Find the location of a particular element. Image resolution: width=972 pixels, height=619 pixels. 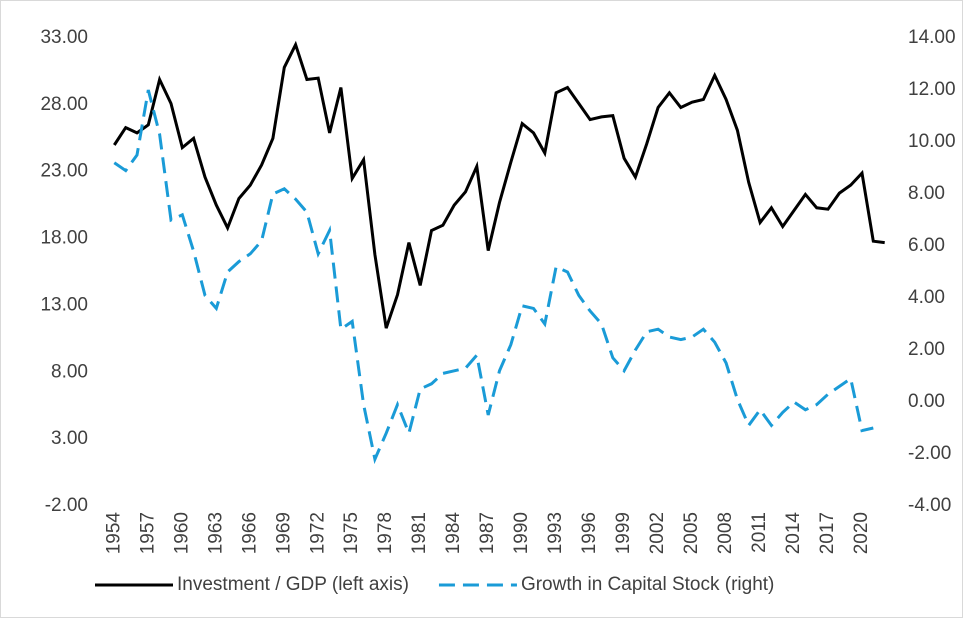

y2-tick-label: 0.00 is located at coordinates (926, 401).